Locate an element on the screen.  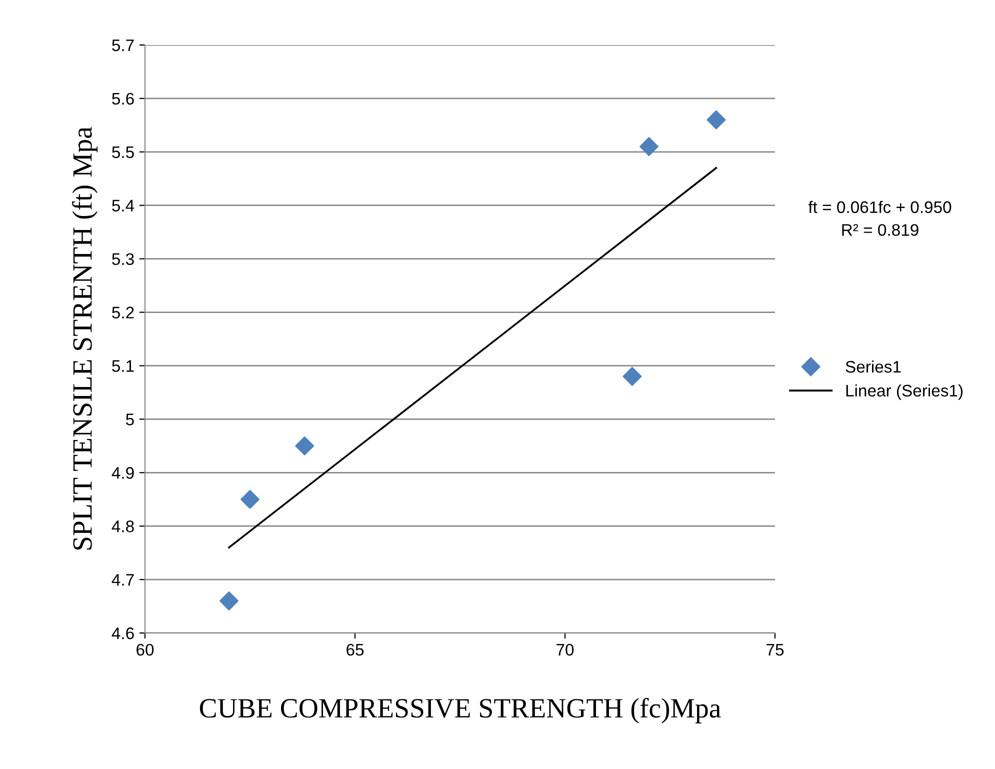
y-tick-label: 4.8 is located at coordinates (123, 526).